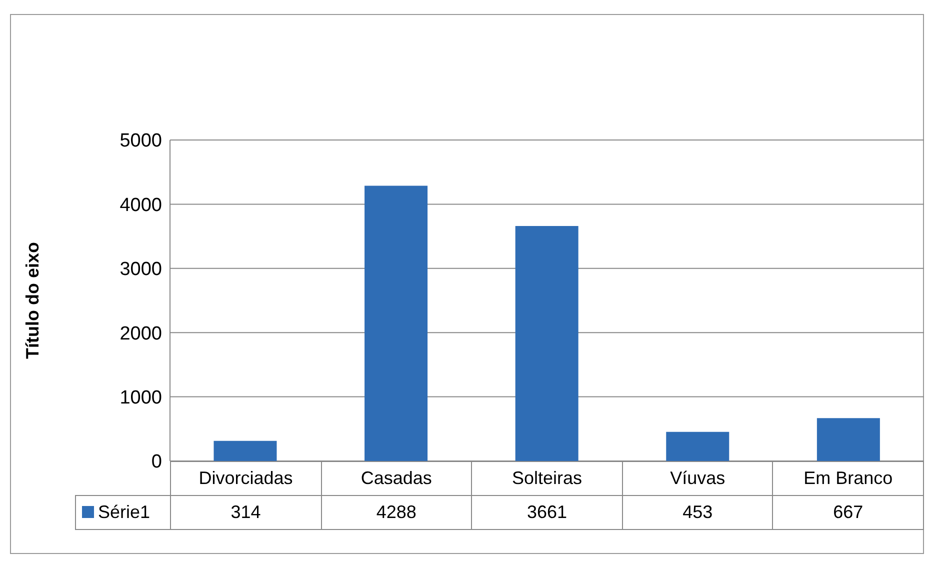  What do you see at coordinates (141, 141) in the screenshot?
I see `y-tick-label: 5000` at bounding box center [141, 141].